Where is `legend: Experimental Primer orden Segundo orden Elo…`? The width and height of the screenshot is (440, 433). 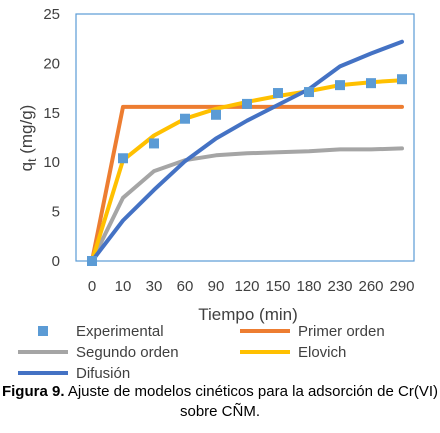
legend: Experimental Primer orden Segundo orden Elo… is located at coordinates (201, 352).